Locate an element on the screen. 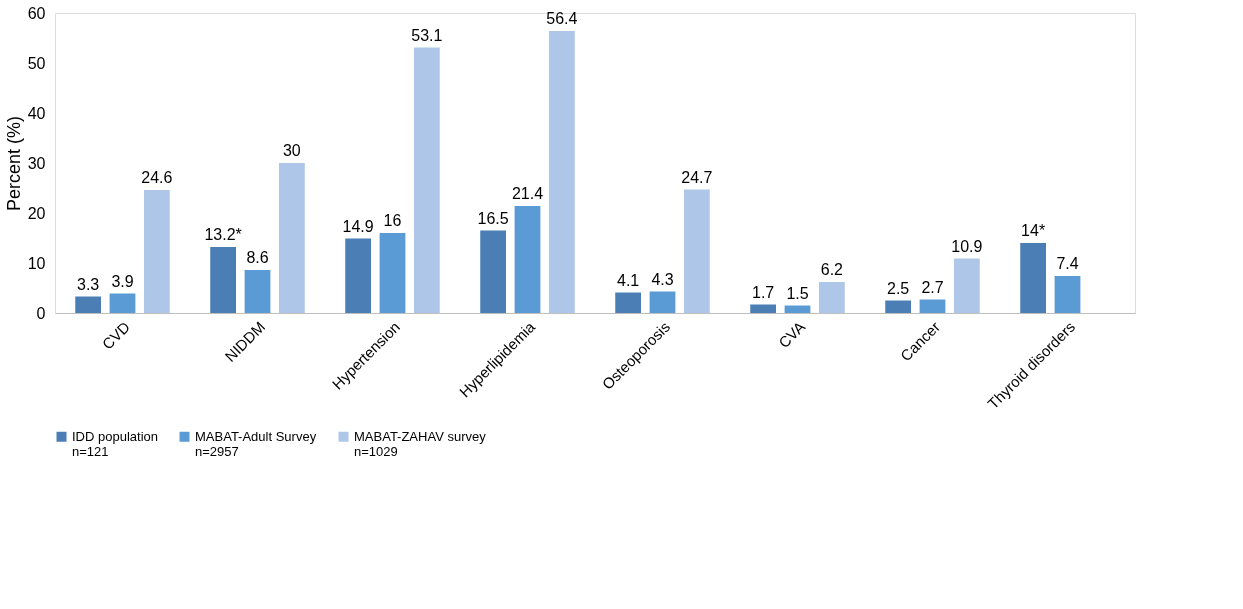 Image resolution: width=1243 pixels, height=609 pixels. data-label: 4.1 is located at coordinates (628, 280).